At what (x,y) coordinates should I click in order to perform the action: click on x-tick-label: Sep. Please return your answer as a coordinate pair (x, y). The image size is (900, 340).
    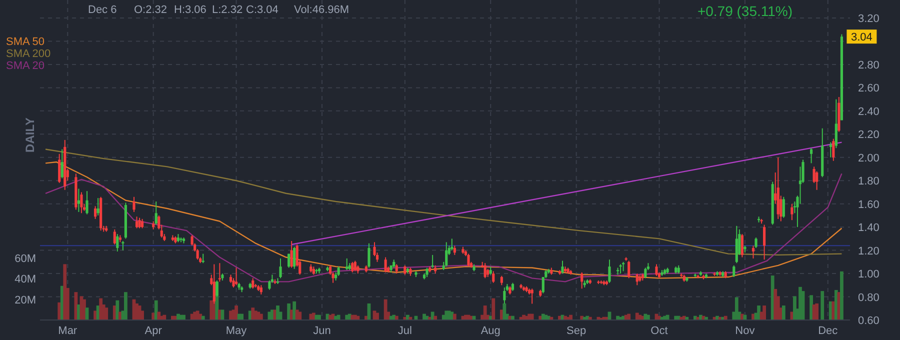
    Looking at the image, I should click on (576, 331).